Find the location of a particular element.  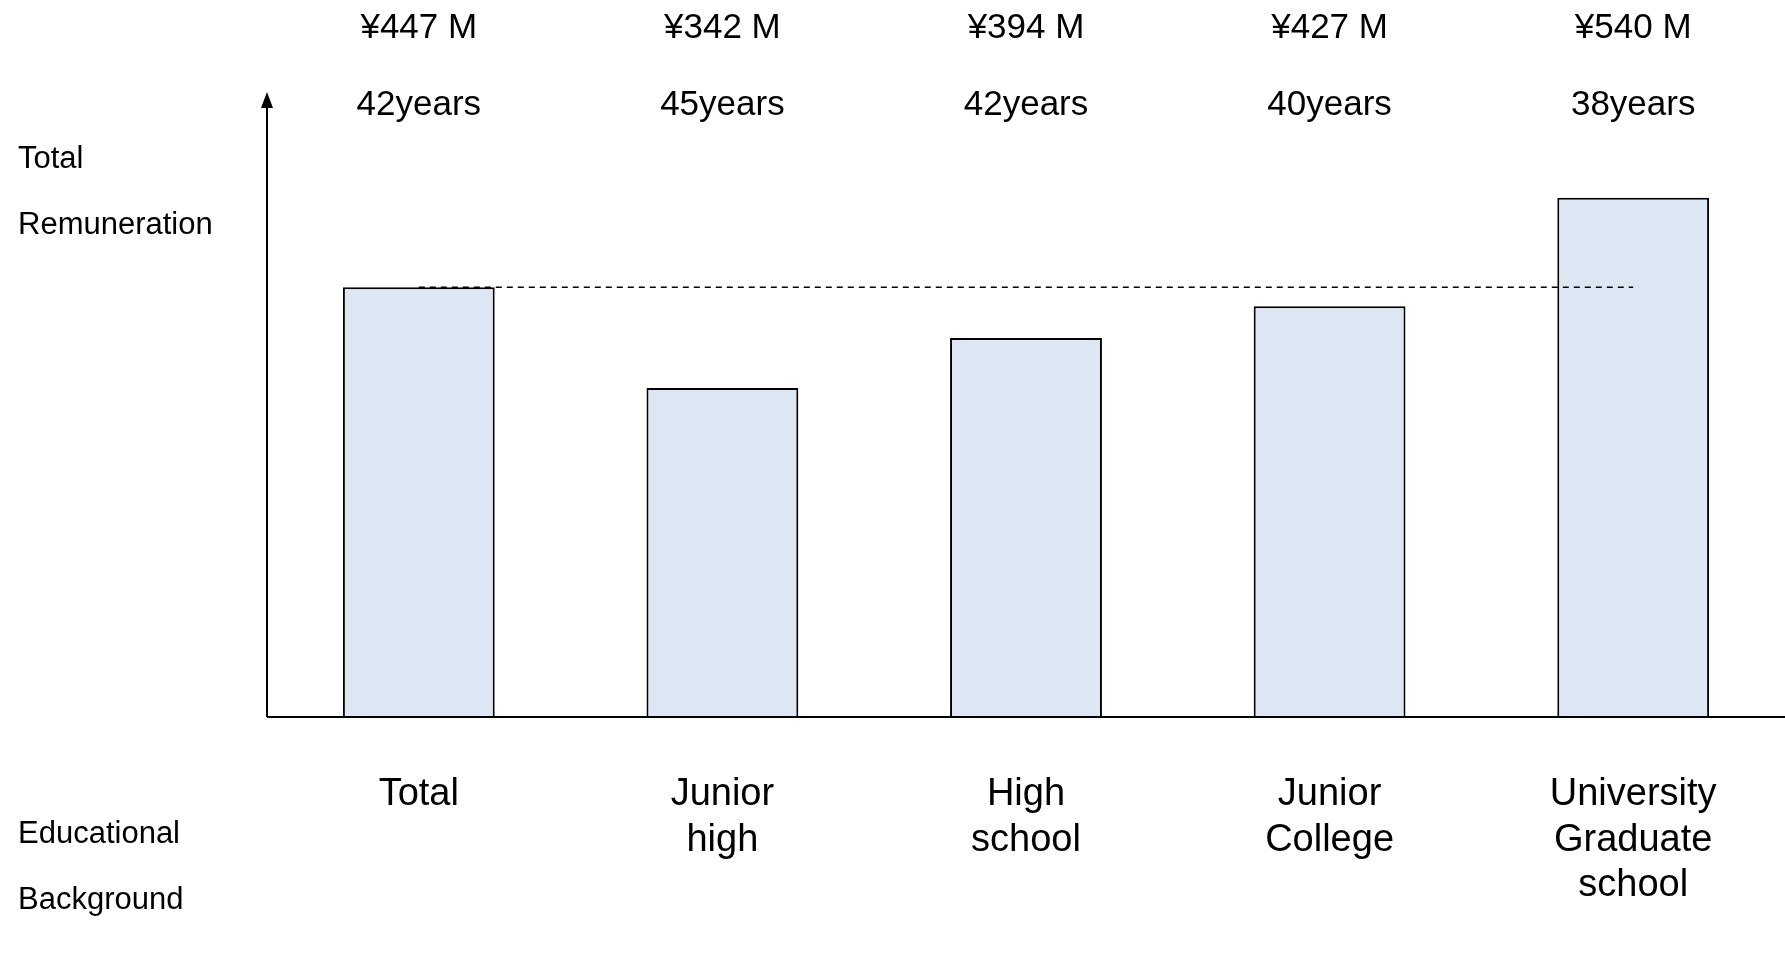

data-label: ¥540 M is located at coordinates (1632, 25).